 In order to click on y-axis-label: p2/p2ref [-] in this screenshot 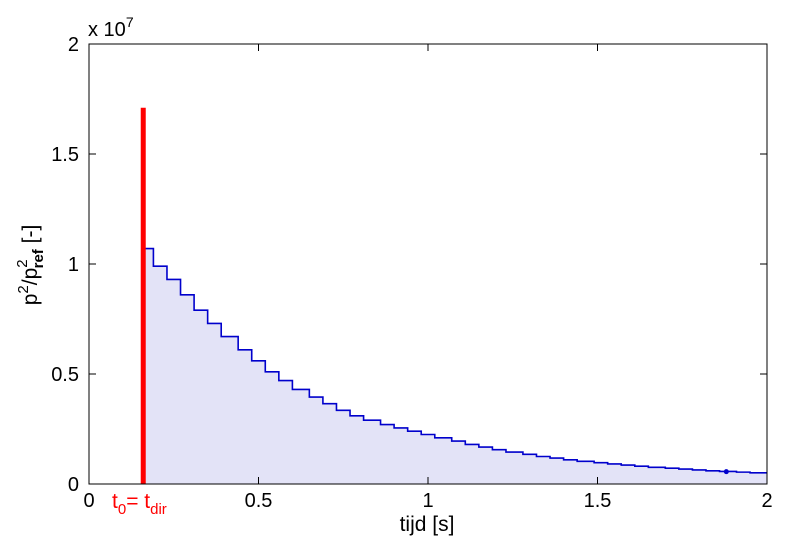, I will do `click(30, 265)`.